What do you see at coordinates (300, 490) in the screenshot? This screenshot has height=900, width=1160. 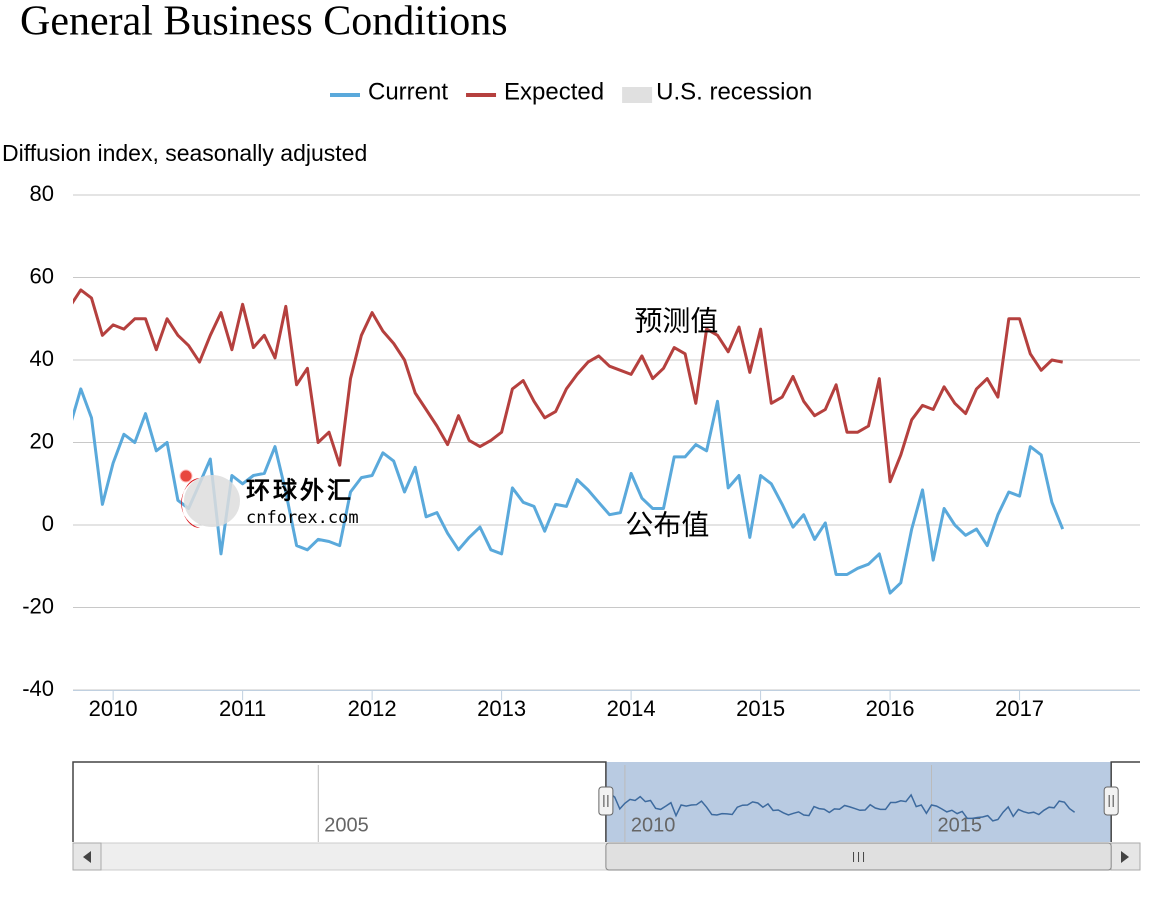 I see `watermark-name: 环球外汇` at bounding box center [300, 490].